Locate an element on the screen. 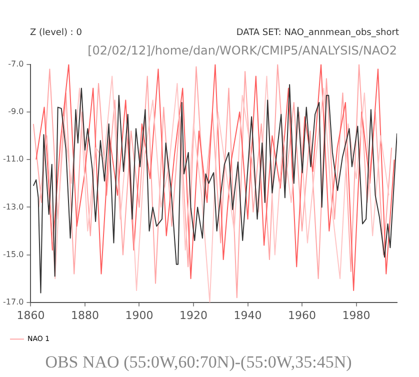  y-tick-label: -17.0 is located at coordinates (13, 301).